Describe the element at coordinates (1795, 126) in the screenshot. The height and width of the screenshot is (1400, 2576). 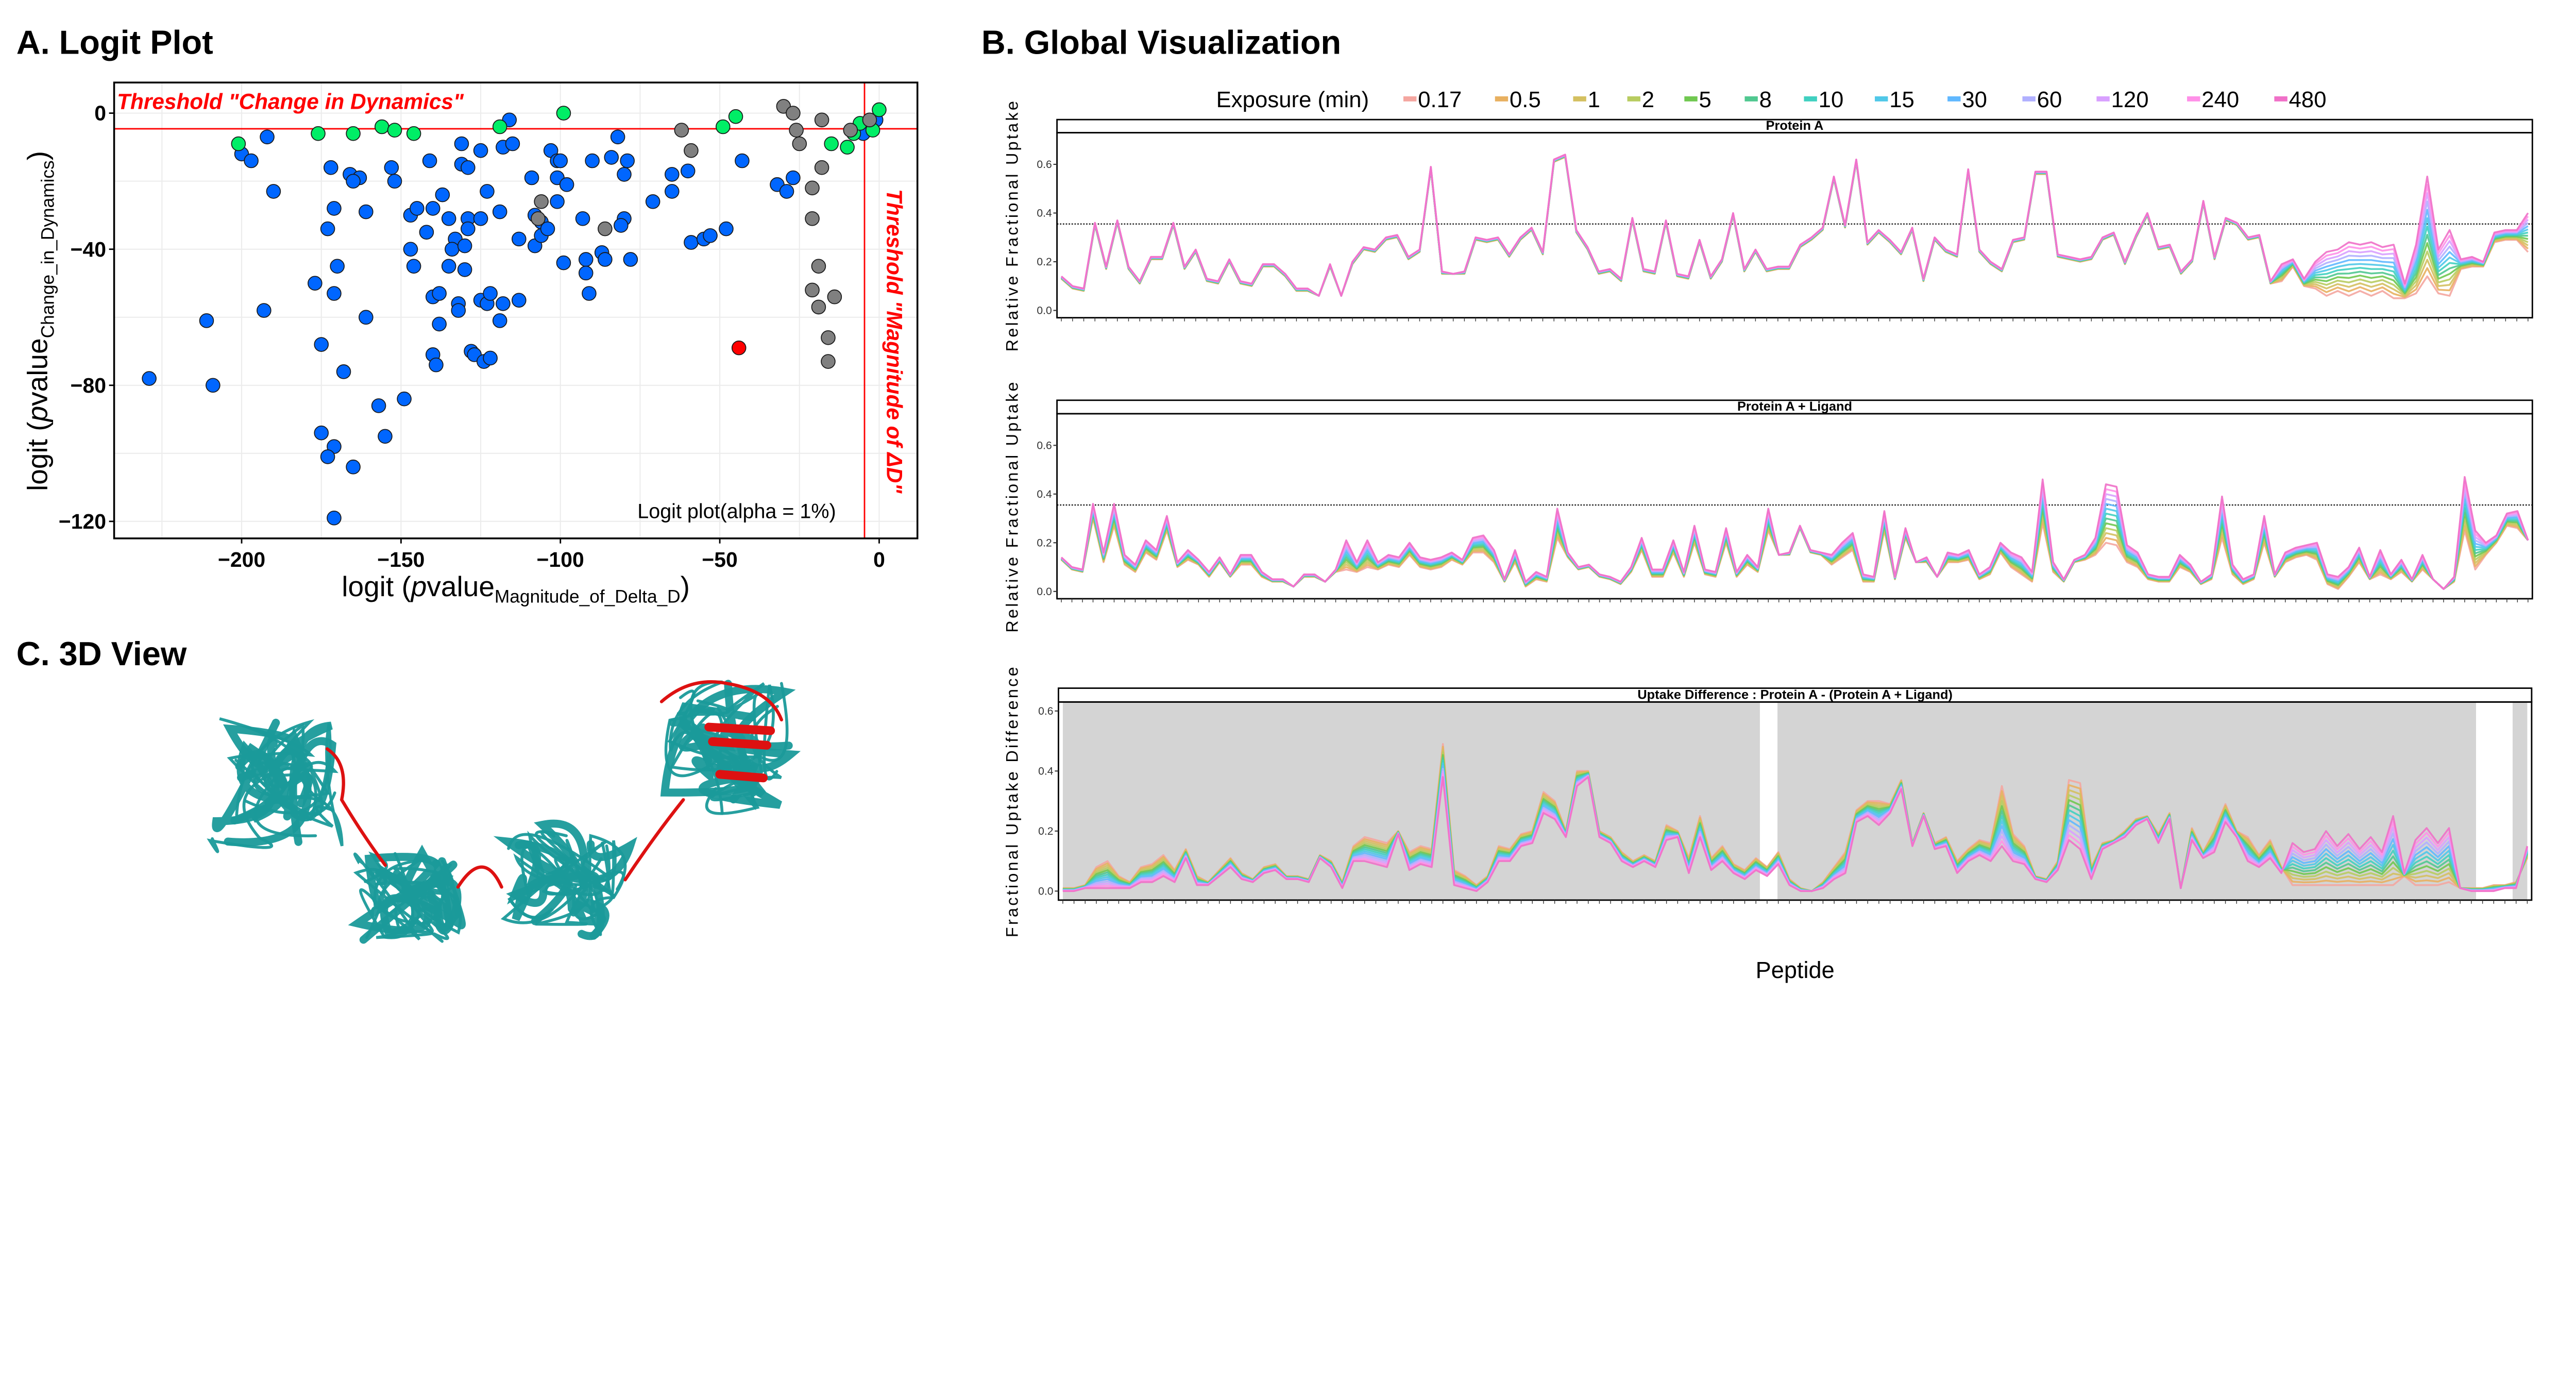
I see `panel-strip-label: Protein A` at that location.